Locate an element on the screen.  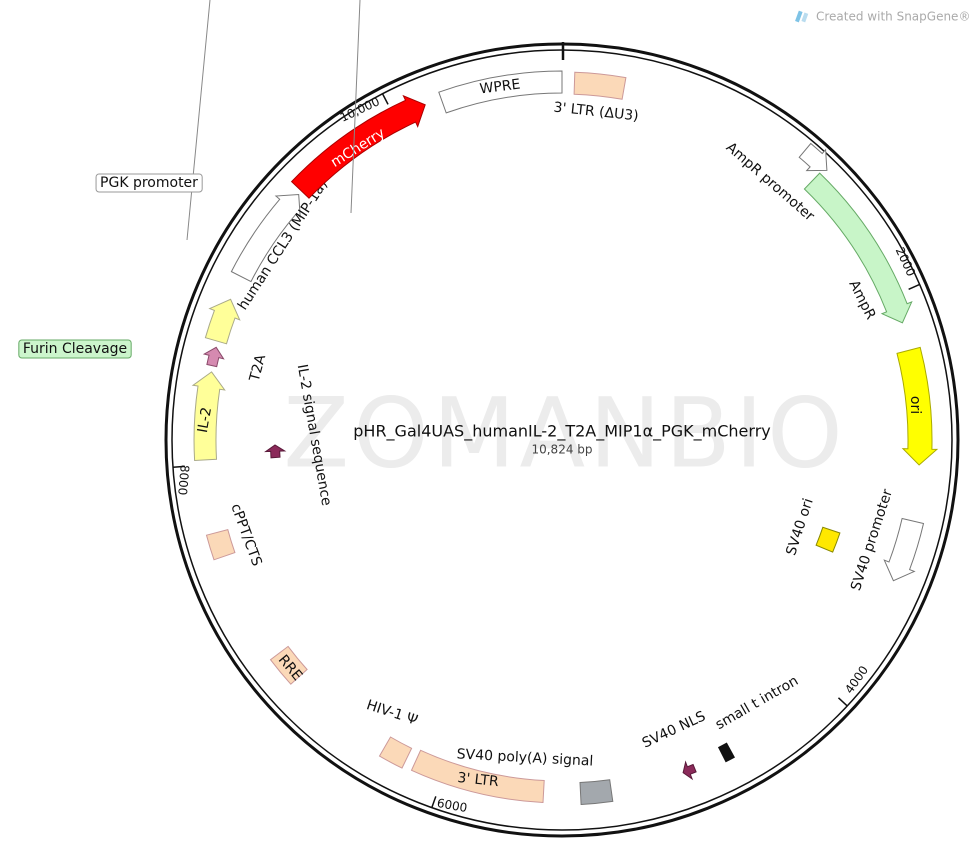
tick-label: 8000 is located at coordinates (183, 480).